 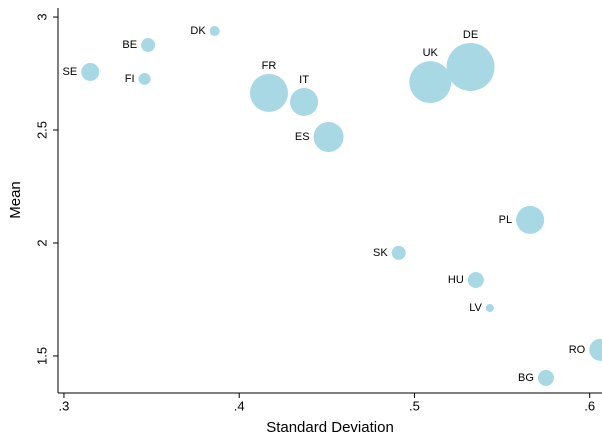 I want to click on point-label: BG, so click(x=526, y=378).